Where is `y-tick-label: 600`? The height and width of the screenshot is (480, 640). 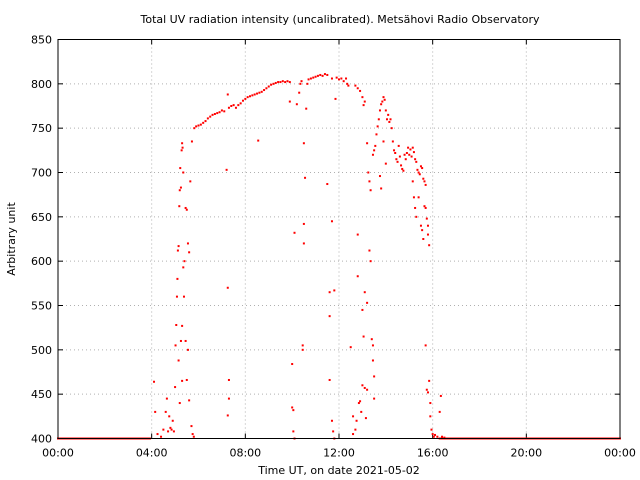 y-tick-label: 600 is located at coordinates (41, 261).